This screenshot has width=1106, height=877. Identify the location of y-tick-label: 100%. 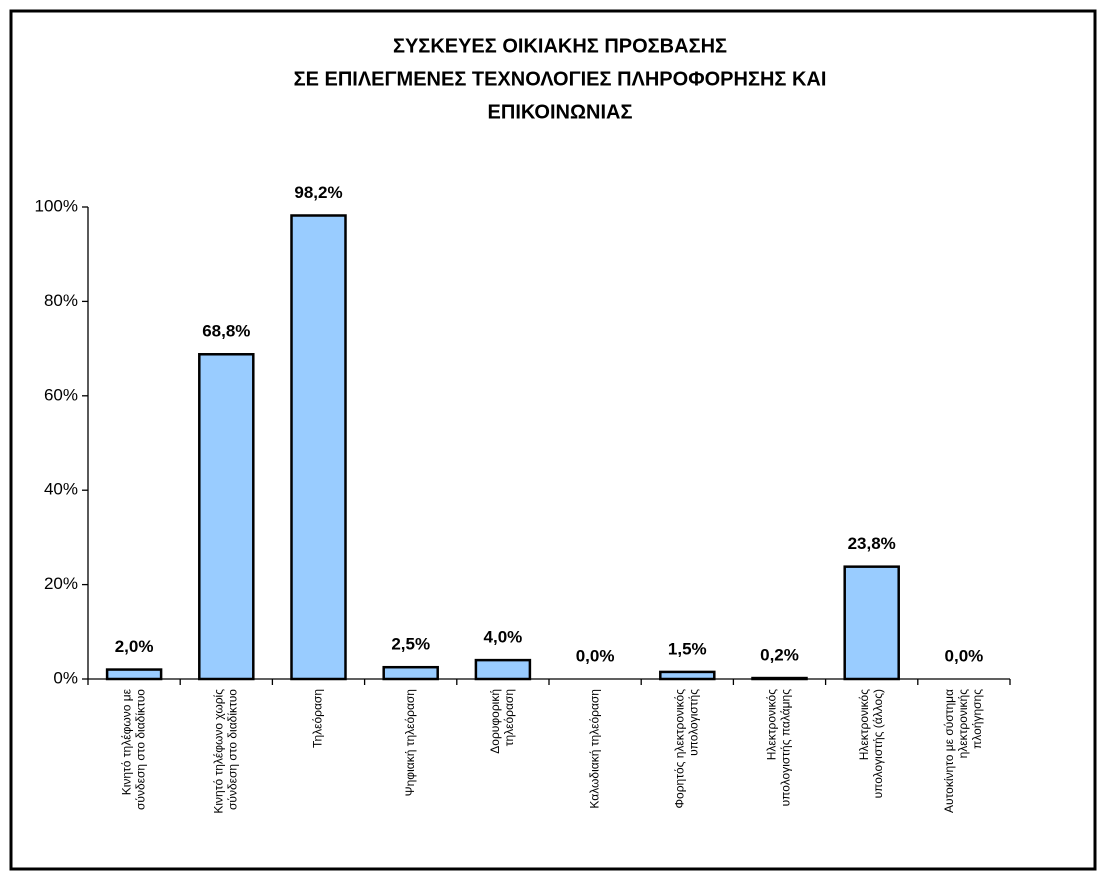
(56, 205).